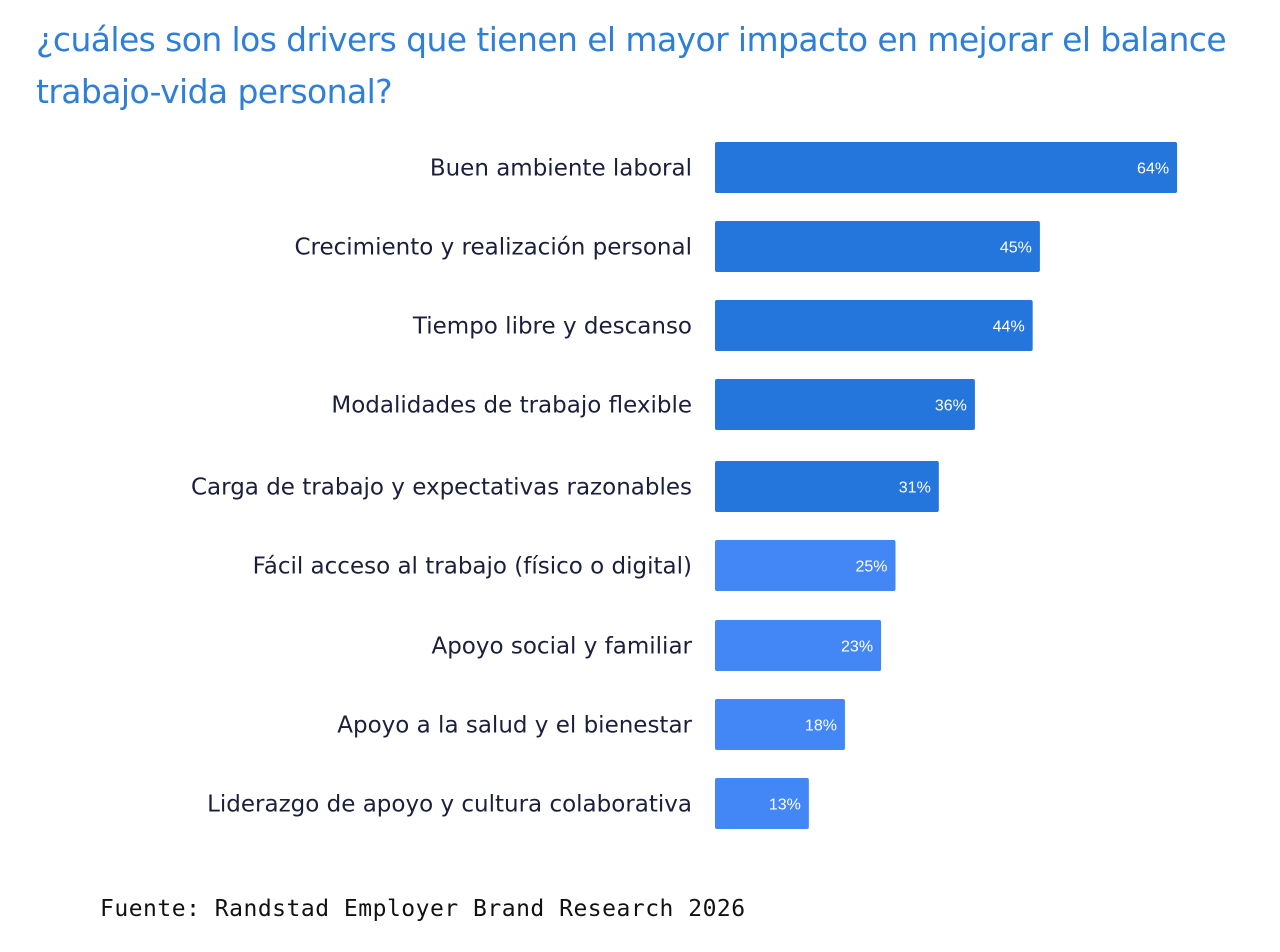 This screenshot has width=1280, height=952. What do you see at coordinates (514, 726) in the screenshot?
I see `category-label: Apoyo a la salud y el bienestar` at bounding box center [514, 726].